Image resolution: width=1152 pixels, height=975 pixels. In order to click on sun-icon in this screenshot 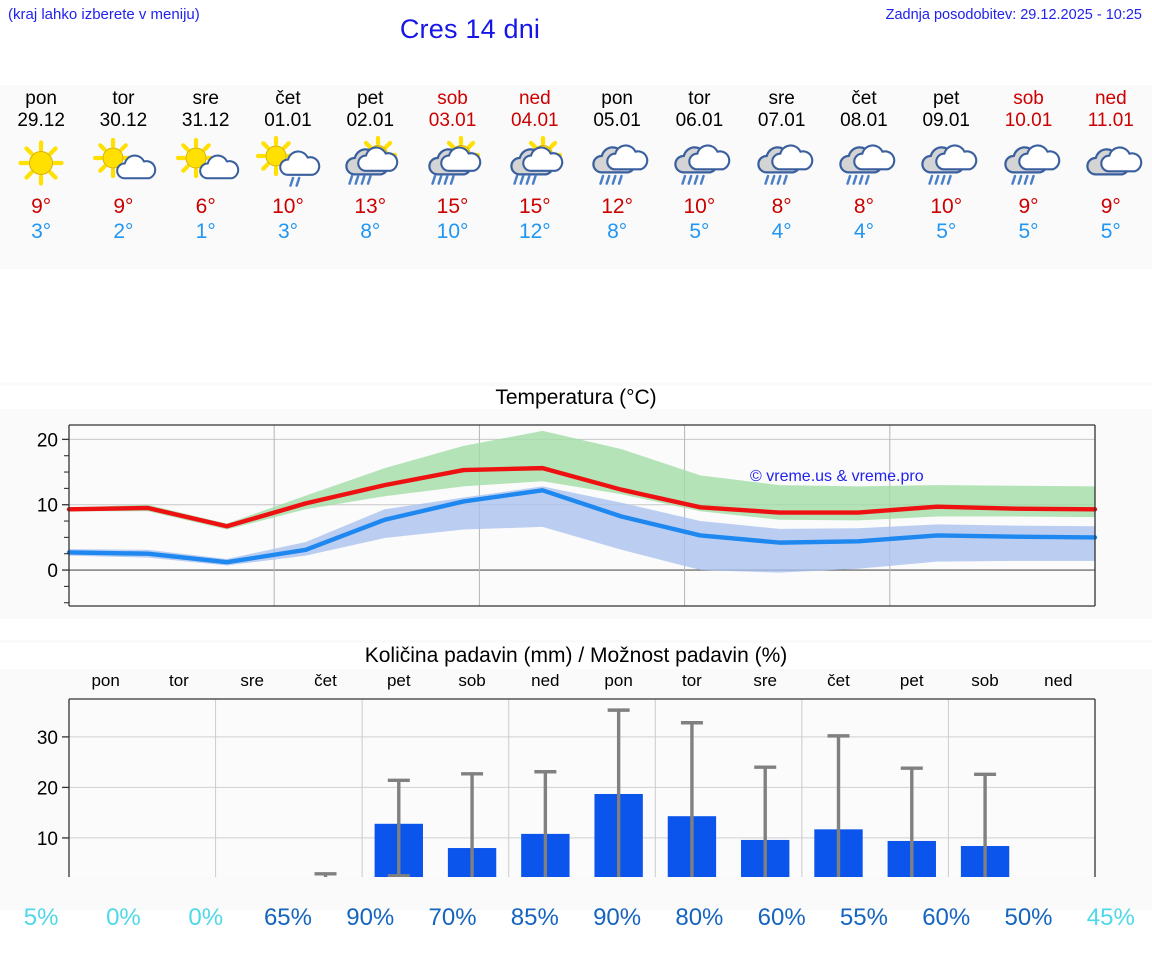, I will do `click(41, 163)`.